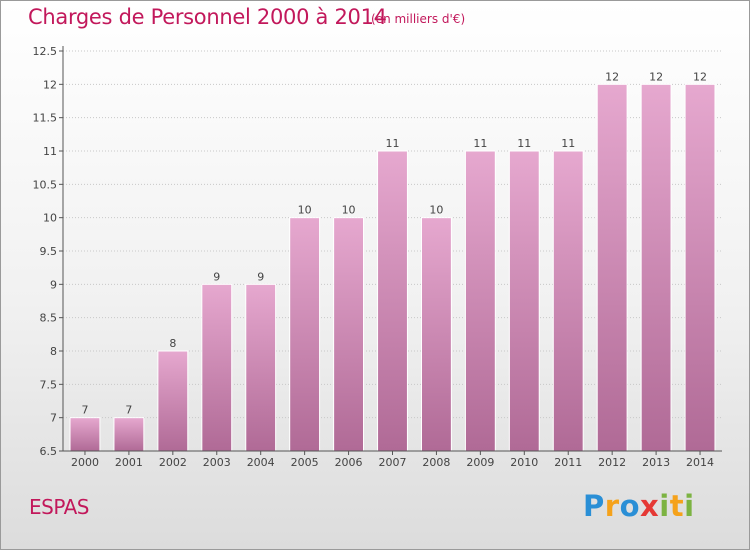  I want to click on logo-letter: r, so click(612, 506).